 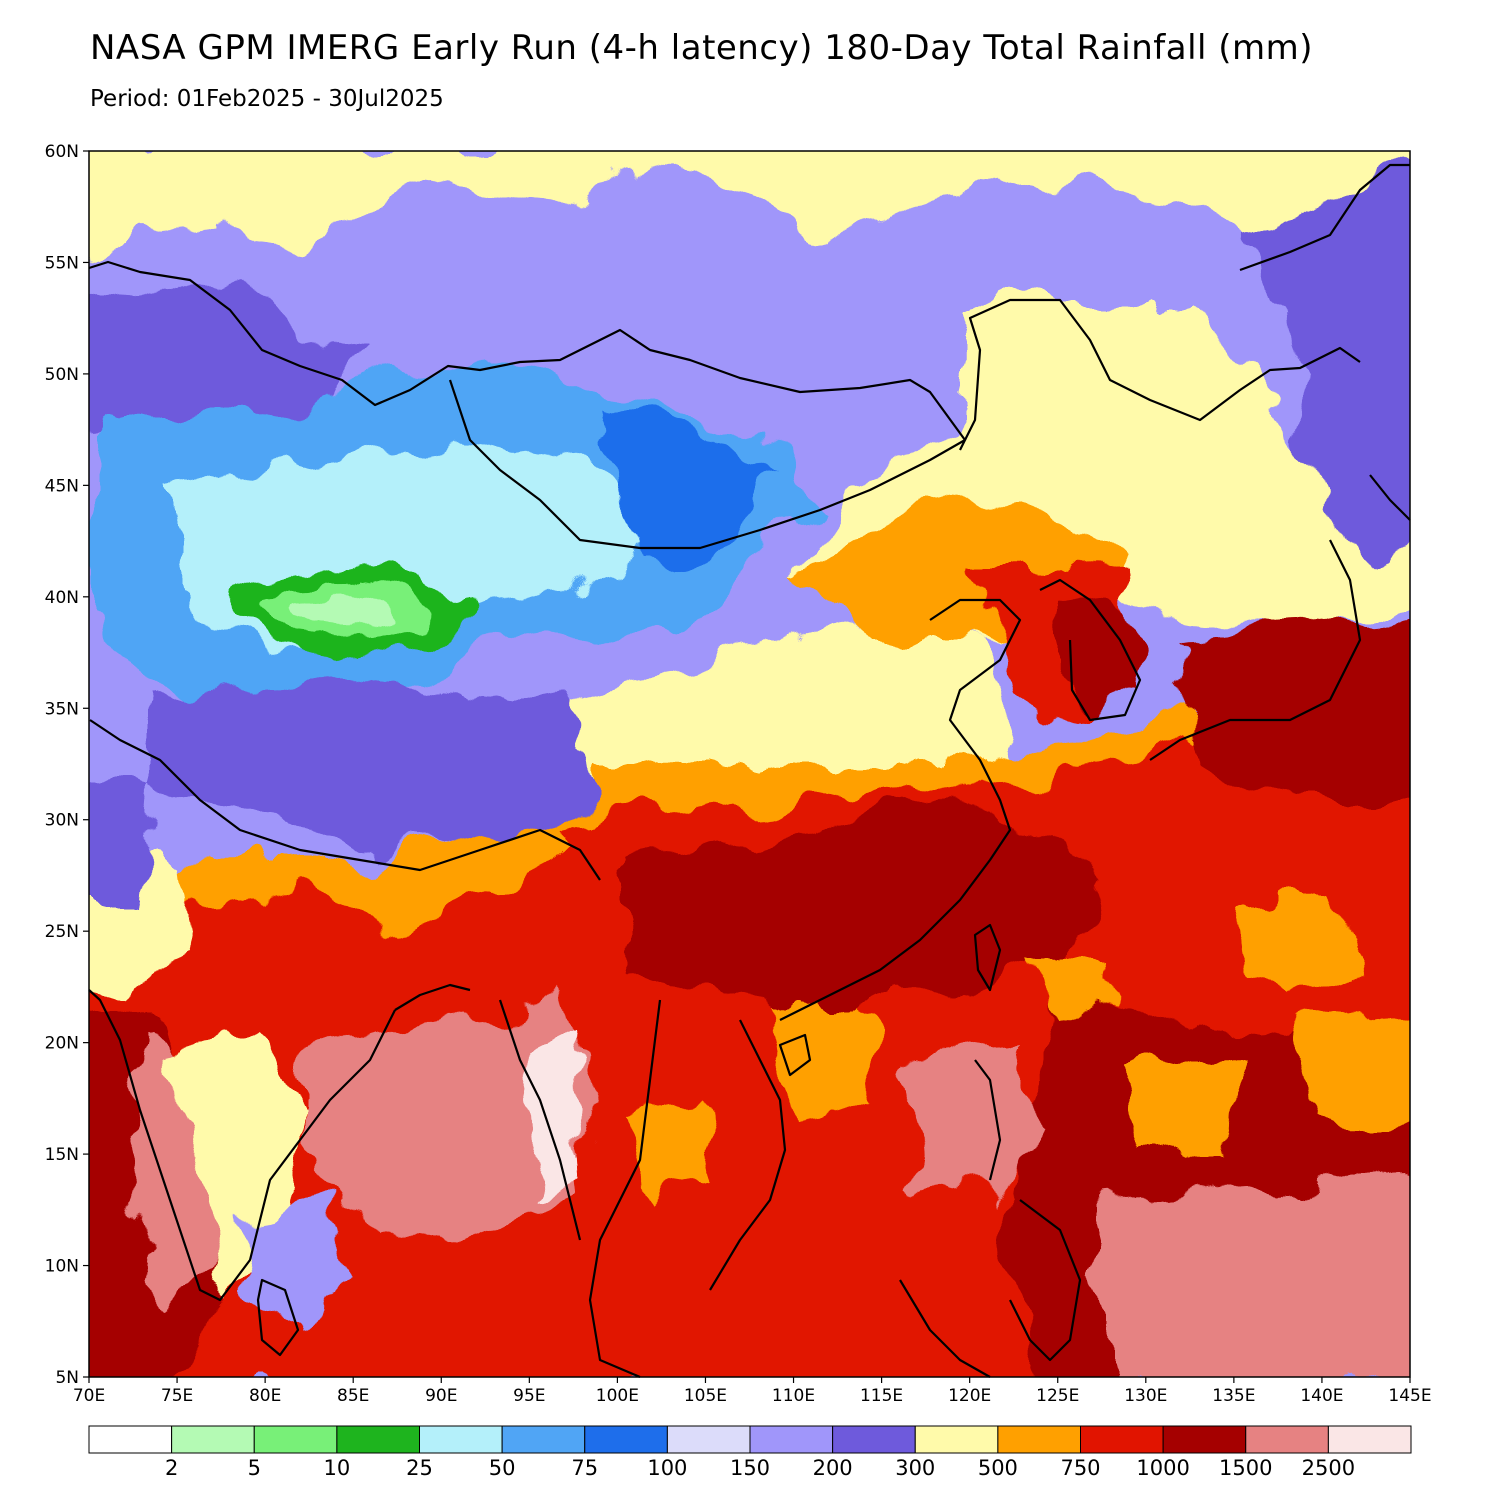 What do you see at coordinates (67, 1378) in the screenshot?
I see `lat-tick-label: 5N` at bounding box center [67, 1378].